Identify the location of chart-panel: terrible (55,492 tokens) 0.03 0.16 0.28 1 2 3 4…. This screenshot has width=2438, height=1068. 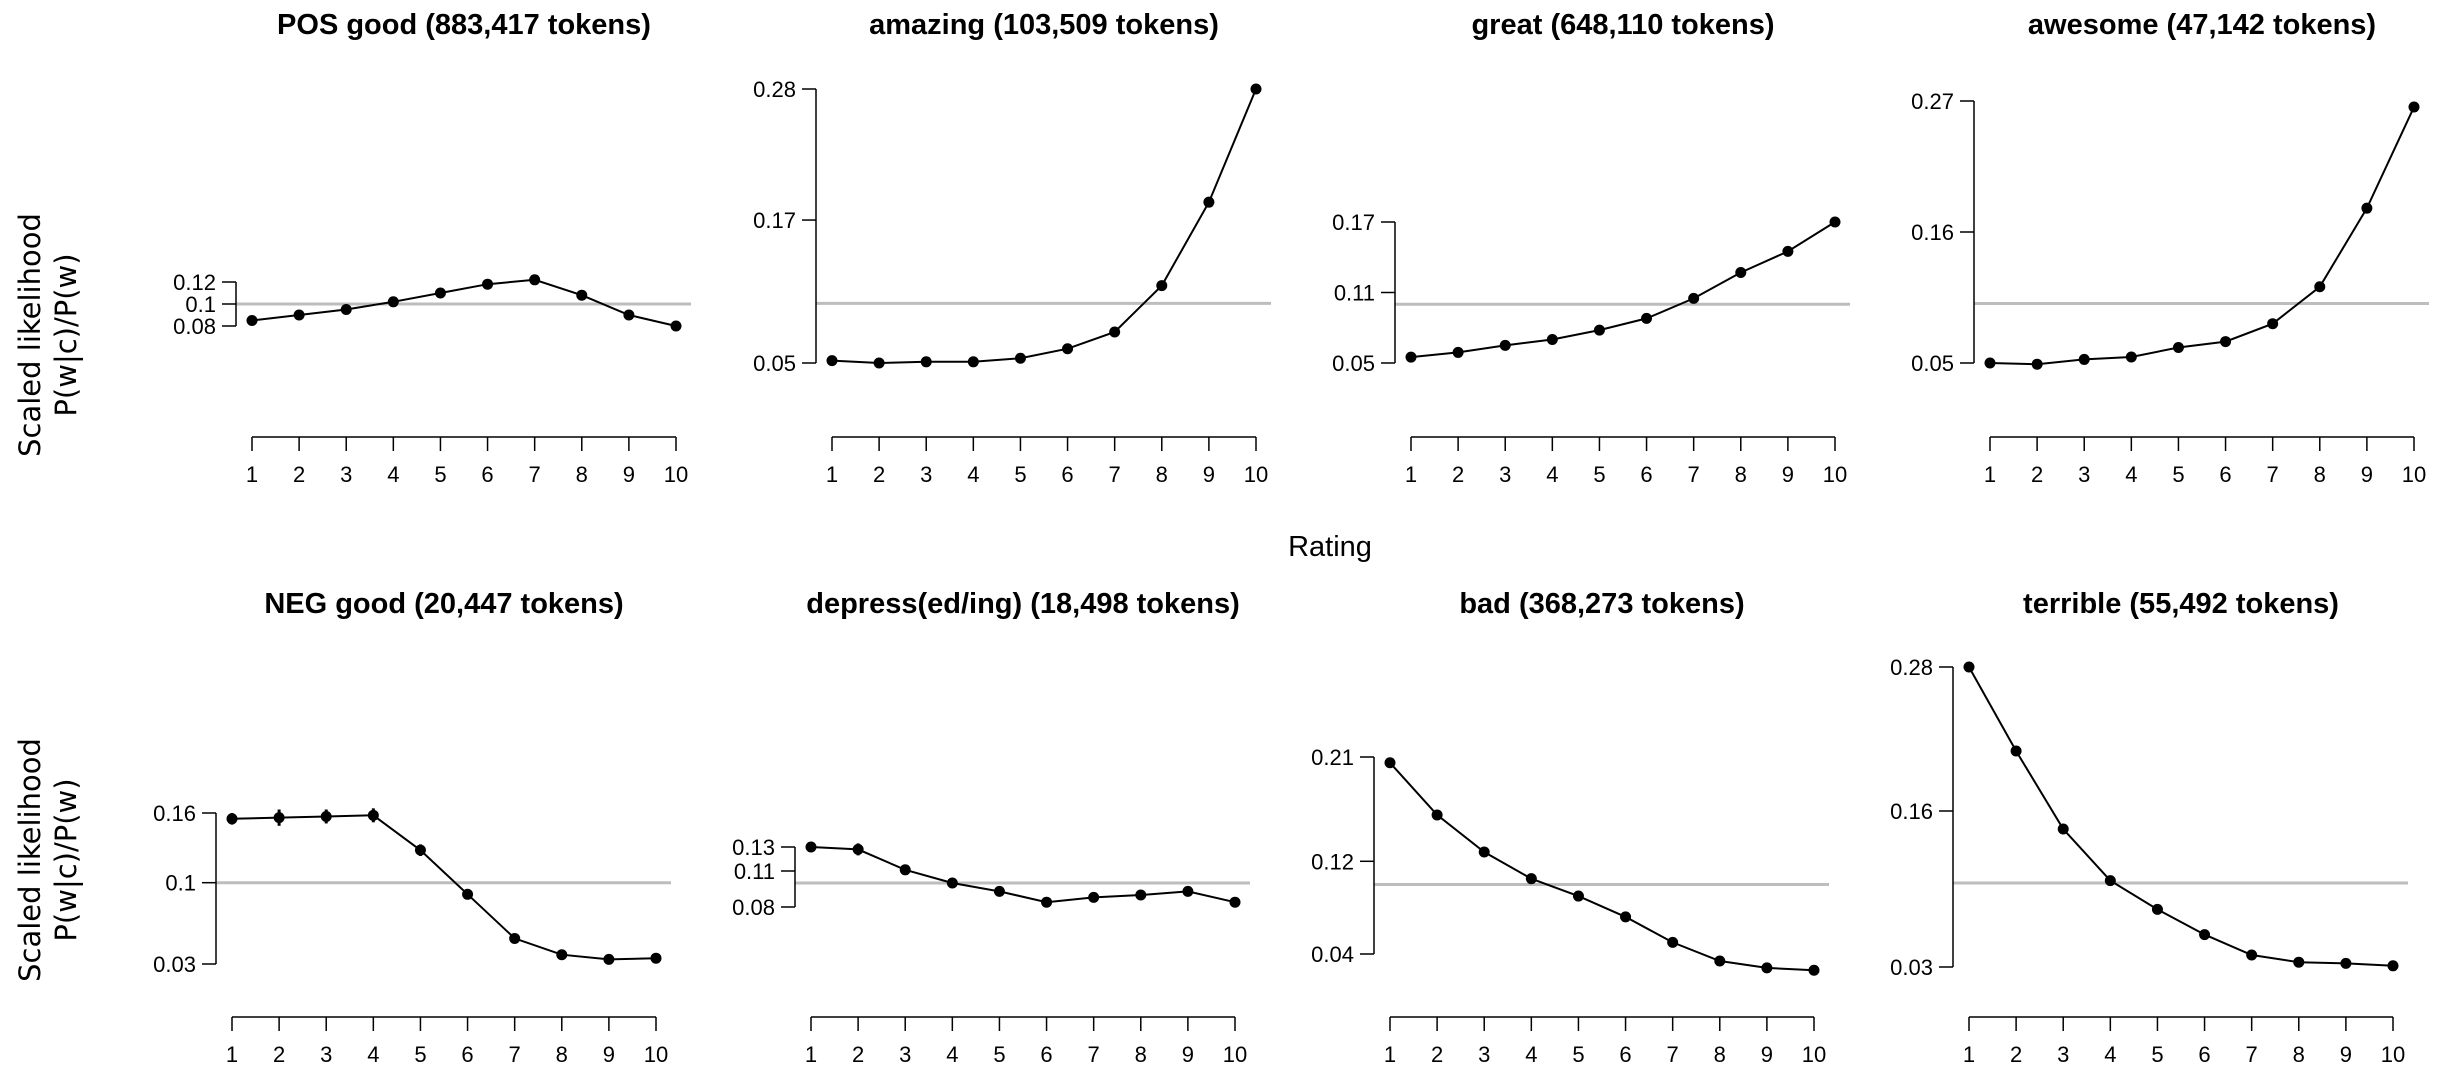
(2149, 827).